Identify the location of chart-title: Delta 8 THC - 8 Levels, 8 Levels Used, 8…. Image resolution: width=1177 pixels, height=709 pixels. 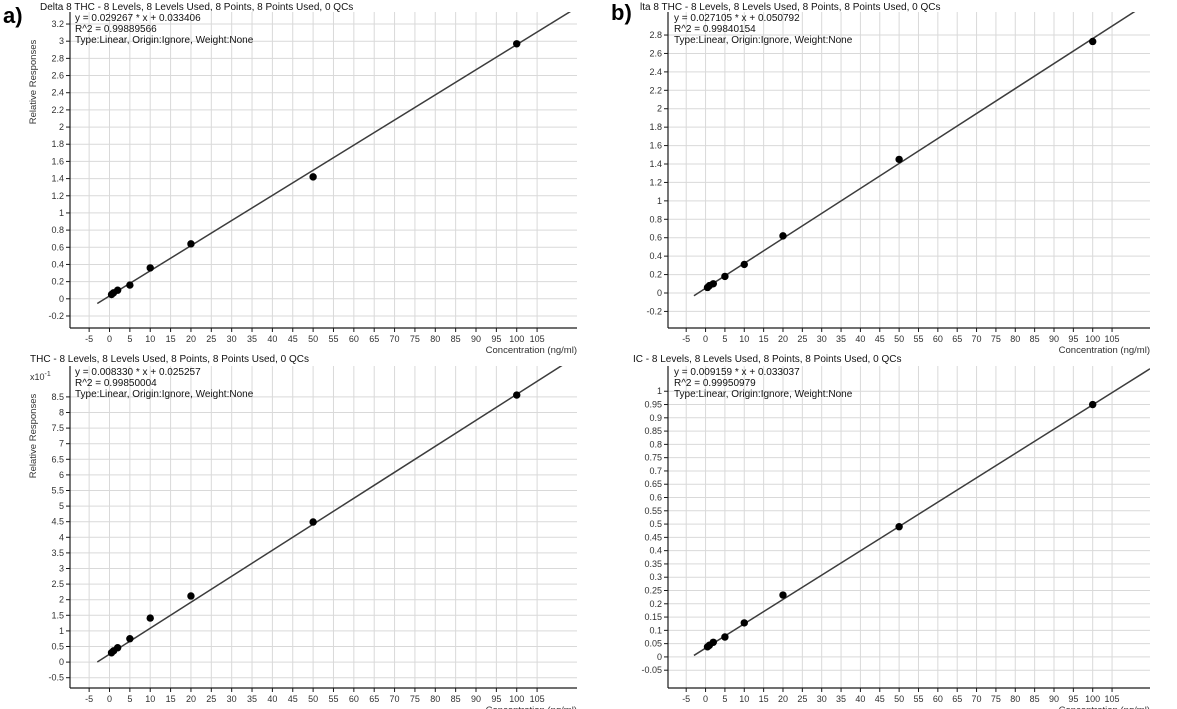
(197, 7).